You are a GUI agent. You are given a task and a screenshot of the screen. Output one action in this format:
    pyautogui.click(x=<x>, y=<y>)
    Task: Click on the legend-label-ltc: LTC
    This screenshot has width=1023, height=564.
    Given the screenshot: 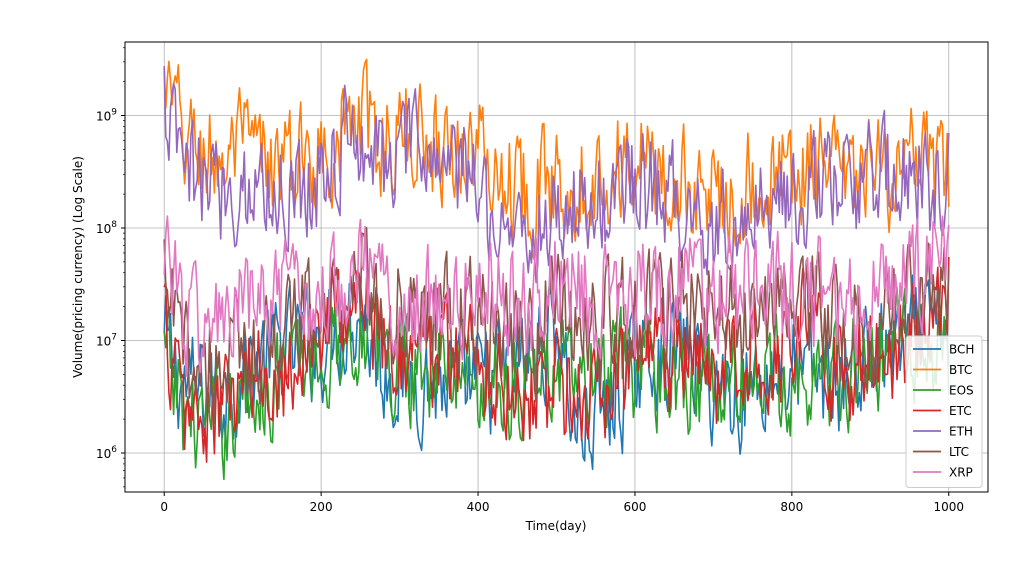 What is the action you would take?
    pyautogui.click(x=959, y=452)
    